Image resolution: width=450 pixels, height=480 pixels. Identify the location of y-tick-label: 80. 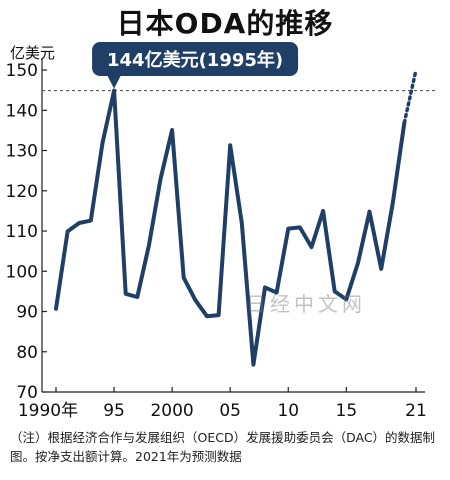
(27, 353).